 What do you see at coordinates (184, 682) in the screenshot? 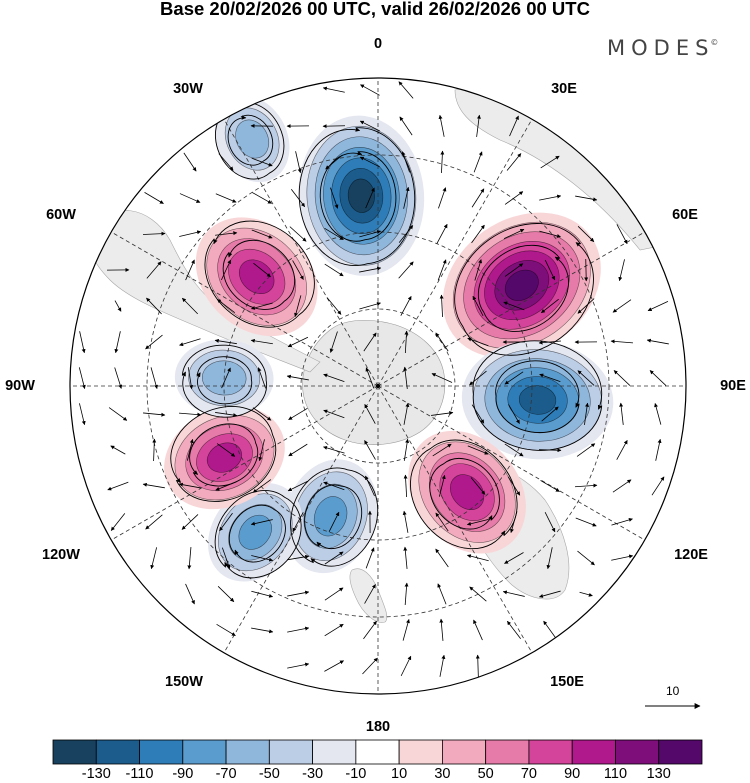
I see `lon-label-150w: 150W` at bounding box center [184, 682].